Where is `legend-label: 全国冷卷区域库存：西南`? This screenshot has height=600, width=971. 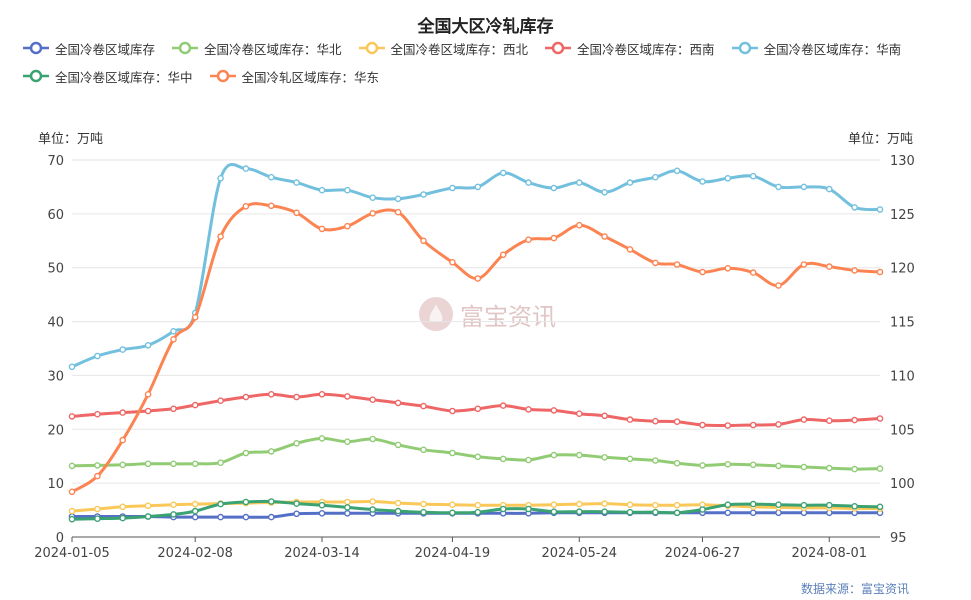 legend-label: 全国冷卷区域库存：西南 is located at coordinates (646, 49).